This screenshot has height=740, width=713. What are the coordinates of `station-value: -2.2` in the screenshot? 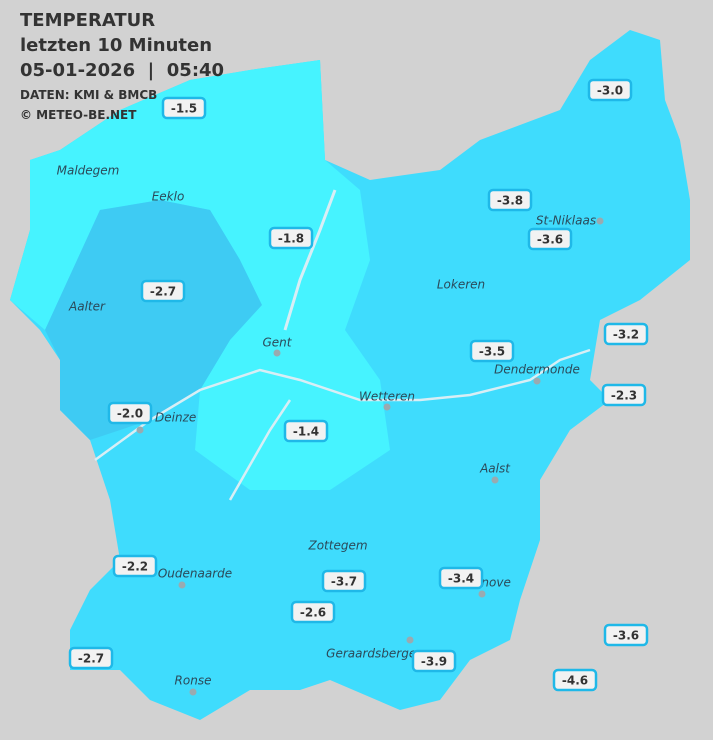 It's located at (135, 567).